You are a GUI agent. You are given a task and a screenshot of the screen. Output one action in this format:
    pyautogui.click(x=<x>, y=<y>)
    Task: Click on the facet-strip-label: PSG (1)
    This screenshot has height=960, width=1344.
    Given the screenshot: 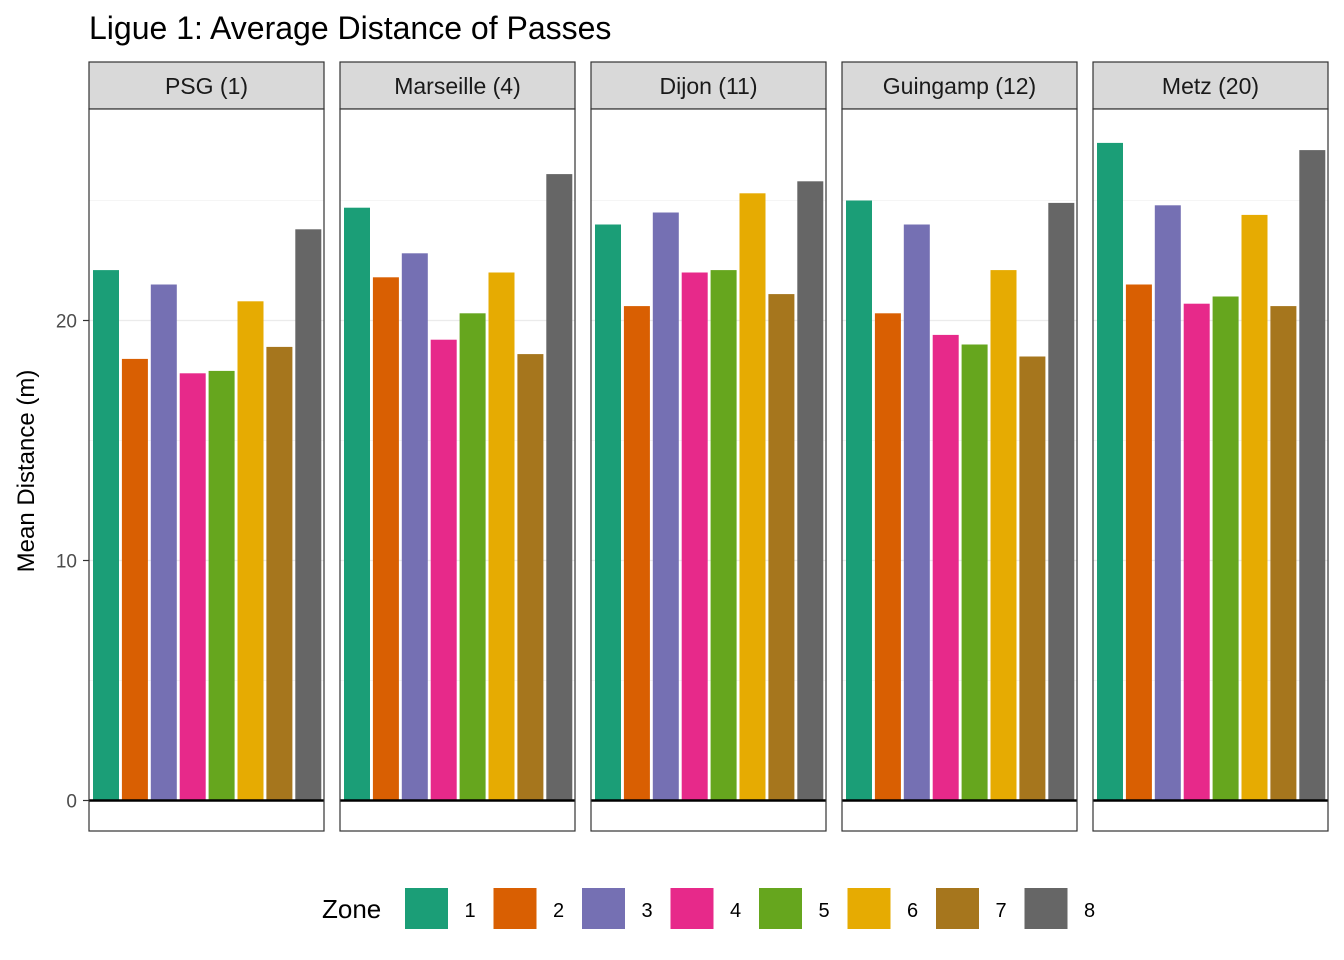 What is the action you would take?
    pyautogui.click(x=206, y=86)
    